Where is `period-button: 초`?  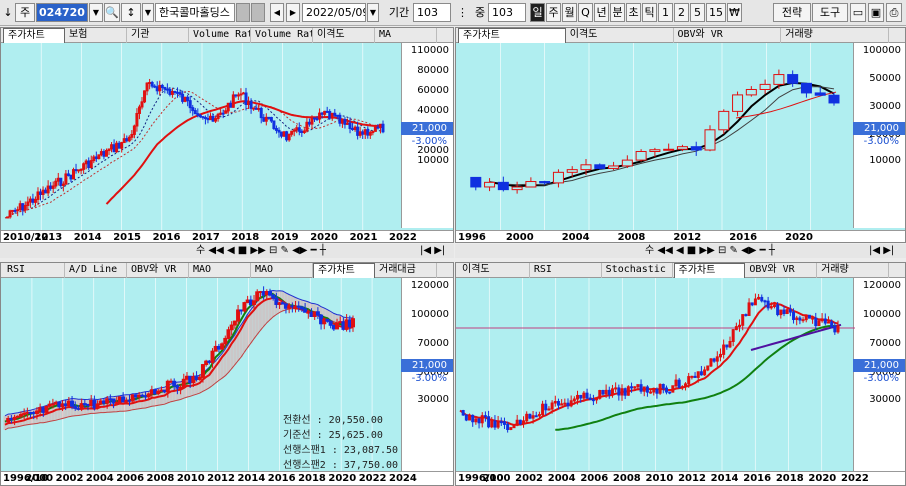 period-button: 초 is located at coordinates (633, 12).